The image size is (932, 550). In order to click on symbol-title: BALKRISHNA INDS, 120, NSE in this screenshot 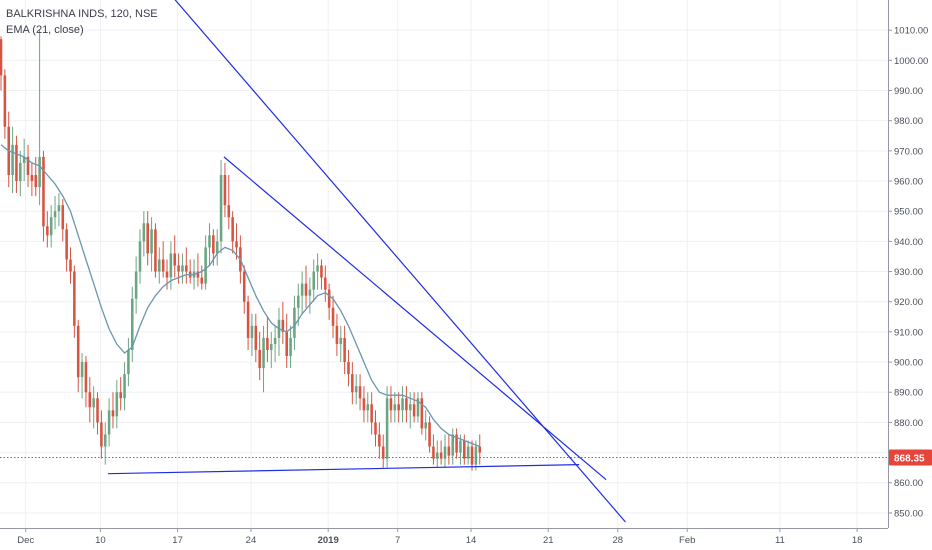, I will do `click(82, 14)`.